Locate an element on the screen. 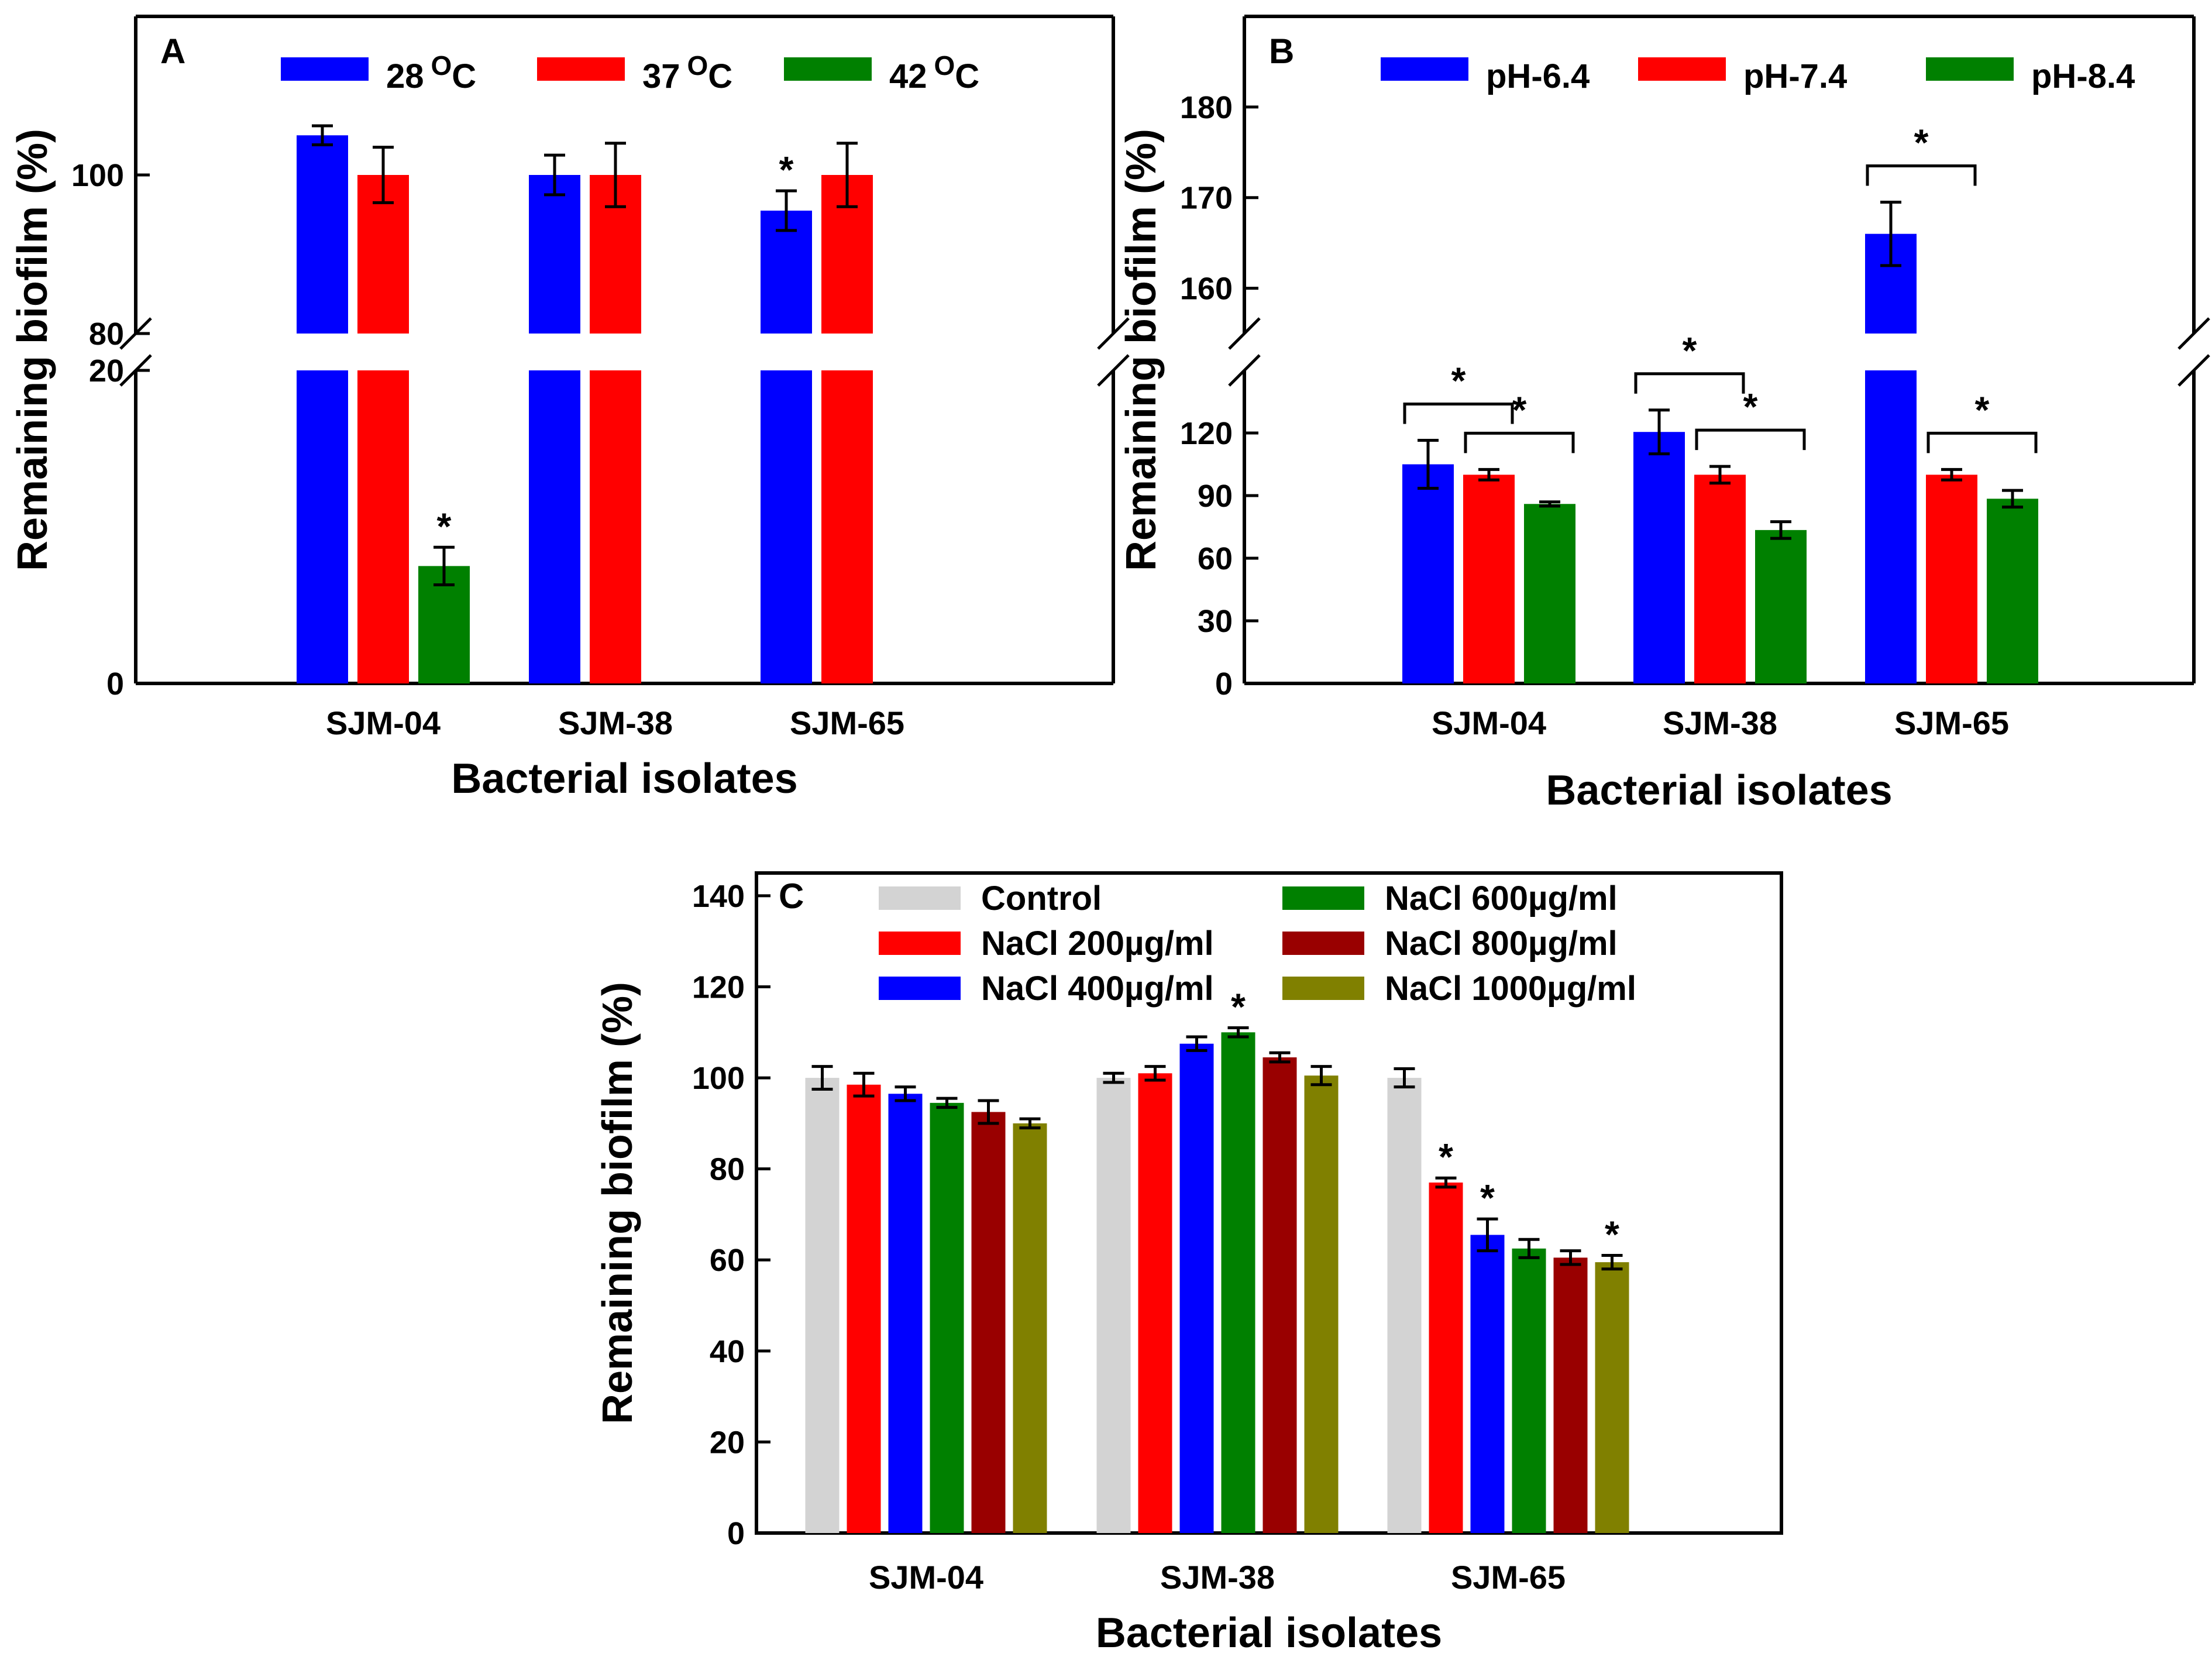  bar-sjm-65-nacl-800-g-ml is located at coordinates (1571, 1395).